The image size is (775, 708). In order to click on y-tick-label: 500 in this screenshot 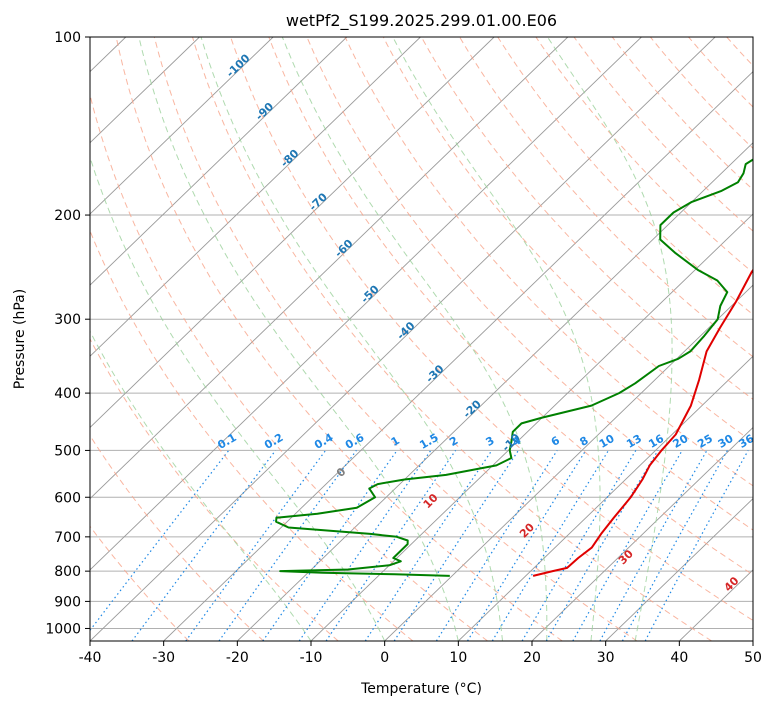, I will do `click(67, 451)`.